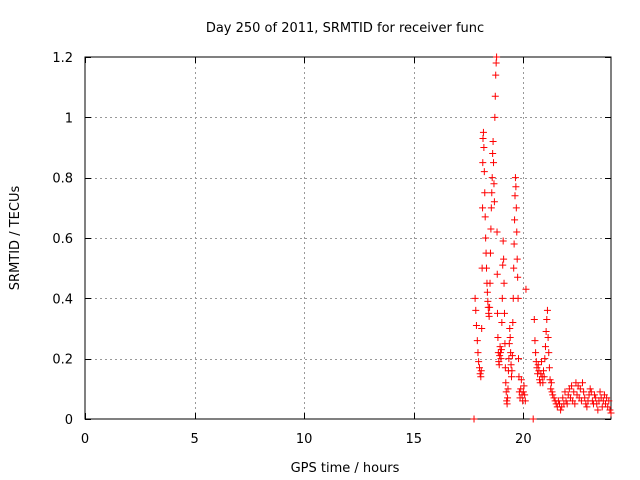 Image resolution: width=640 pixels, height=480 pixels. Describe the element at coordinates (69, 420) in the screenshot. I see `y-tick-label: 0` at that location.